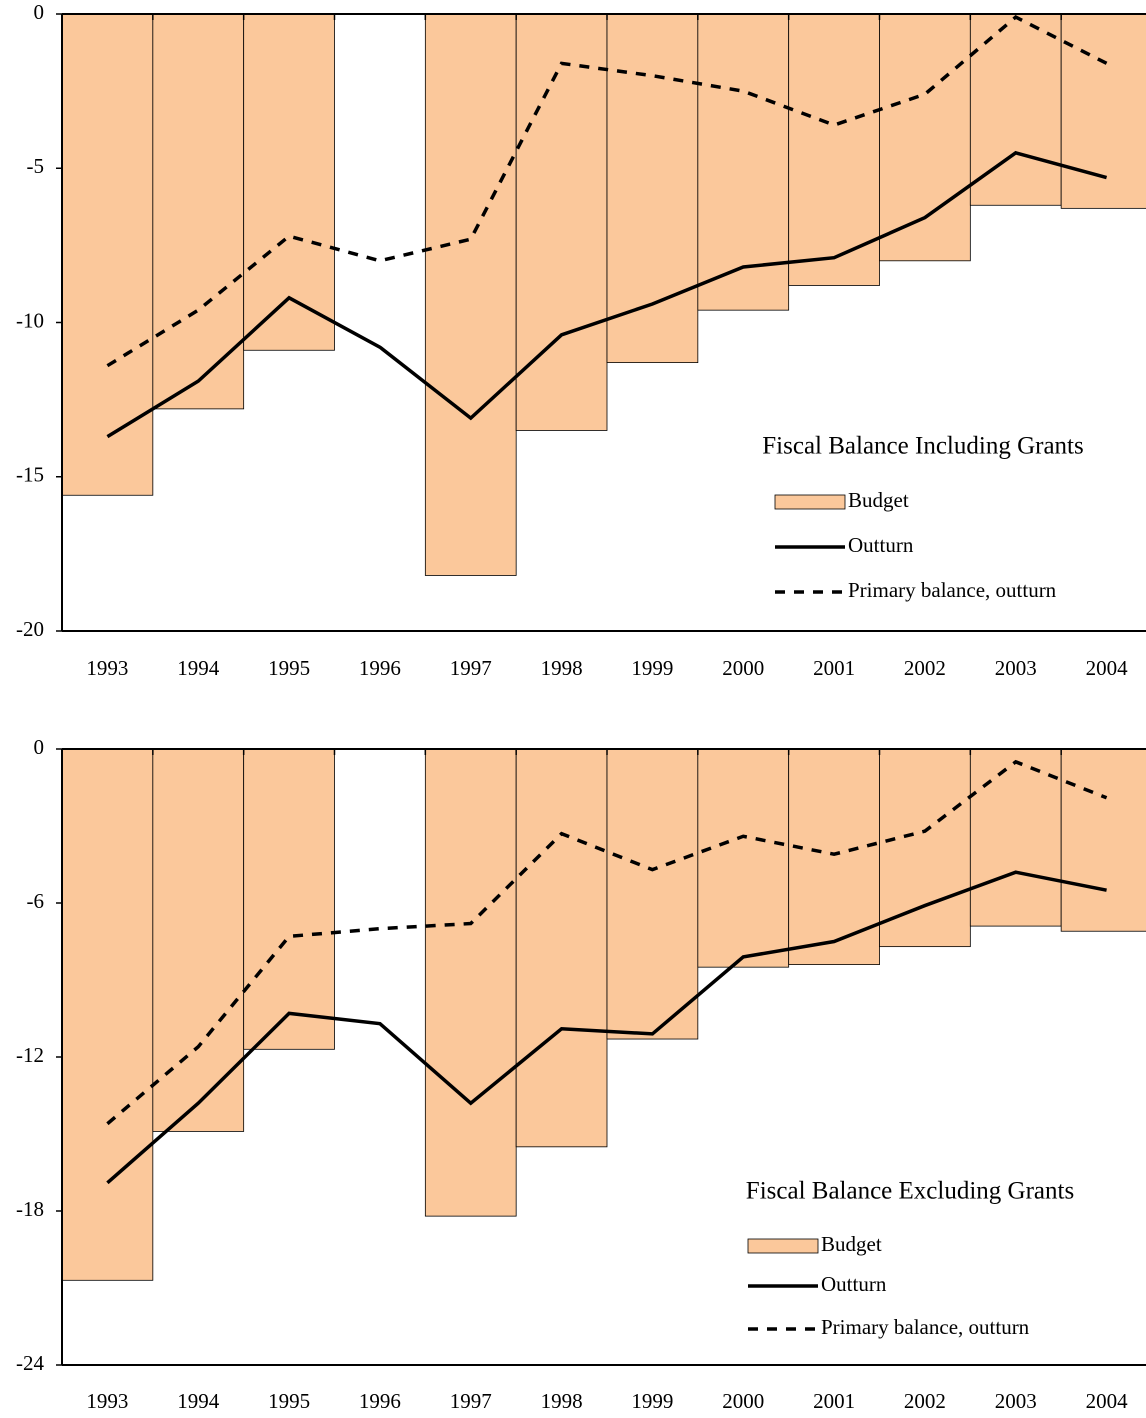 Image resolution: width=1146 pixels, height=1418 pixels. I want to click on y-tick-label: -15, so click(30, 475).